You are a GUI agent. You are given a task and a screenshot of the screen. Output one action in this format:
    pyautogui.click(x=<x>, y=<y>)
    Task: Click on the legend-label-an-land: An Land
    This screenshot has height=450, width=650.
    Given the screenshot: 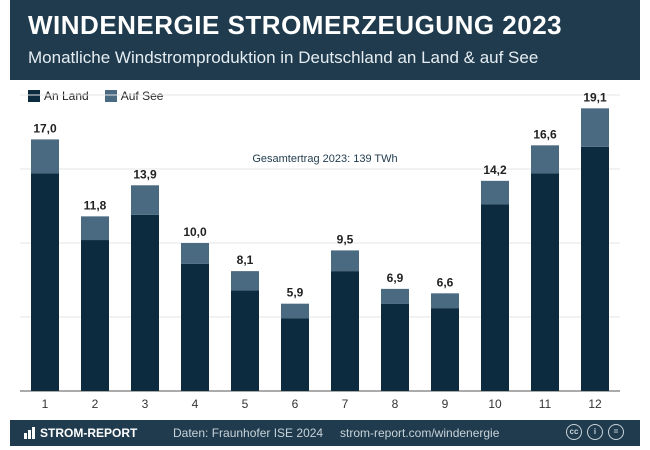 What is the action you would take?
    pyautogui.click(x=66, y=96)
    